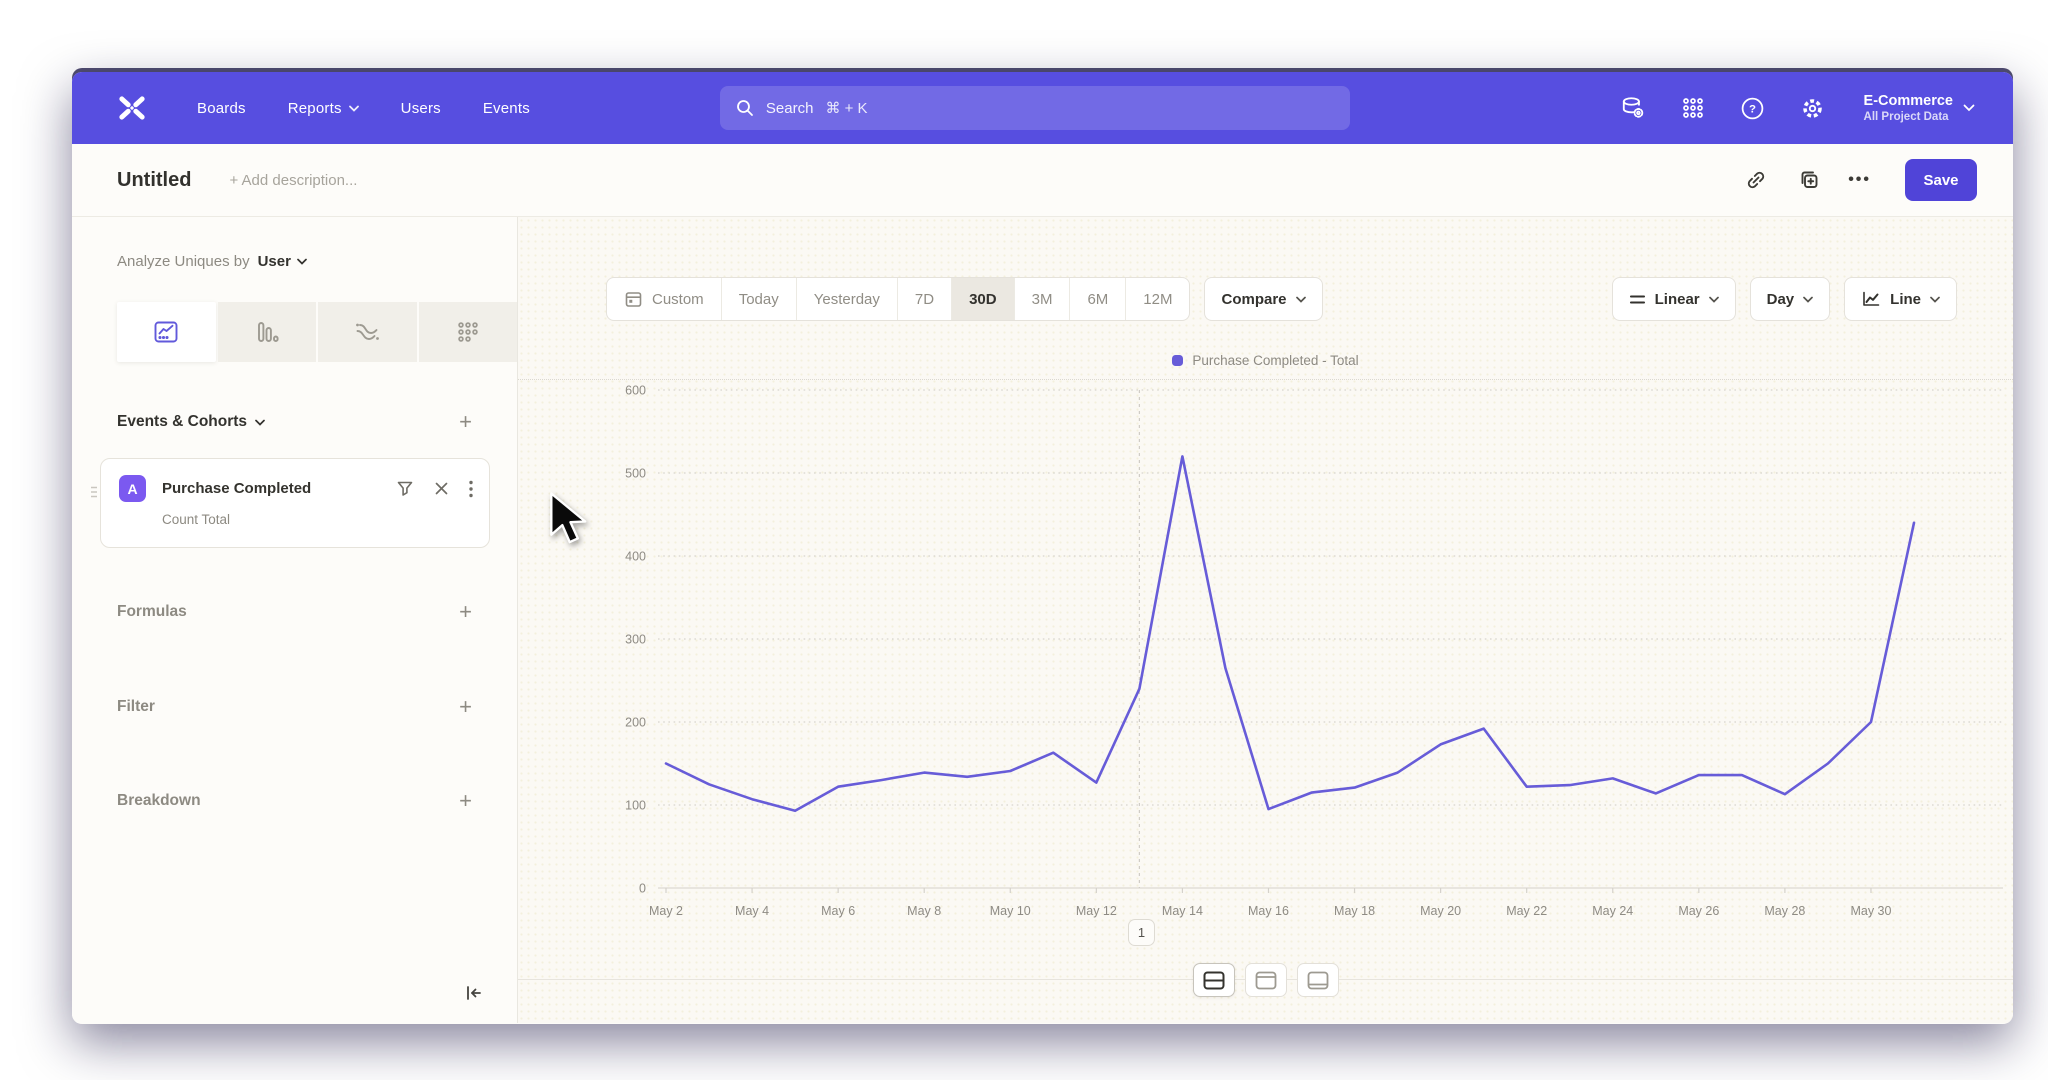  Describe the element at coordinates (465, 800) in the screenshot. I see `add-breakdown-button: +` at that location.